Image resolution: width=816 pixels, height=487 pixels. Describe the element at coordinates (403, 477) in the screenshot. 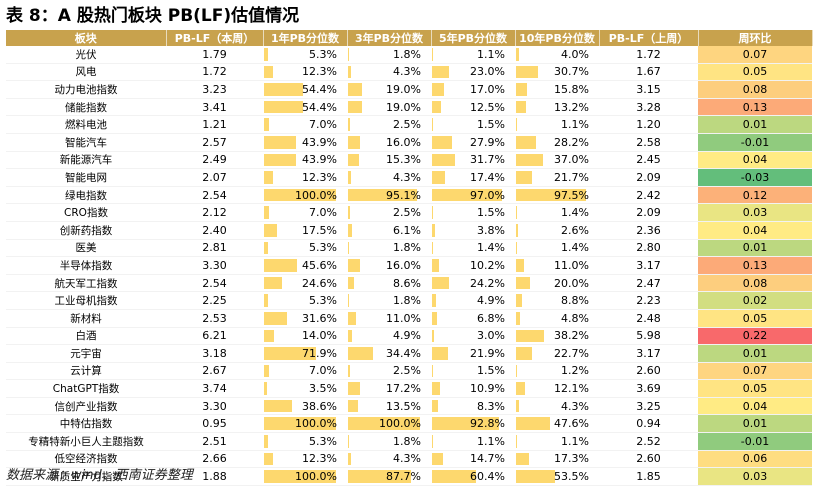

I see `percentile-value: 87.7%` at that location.